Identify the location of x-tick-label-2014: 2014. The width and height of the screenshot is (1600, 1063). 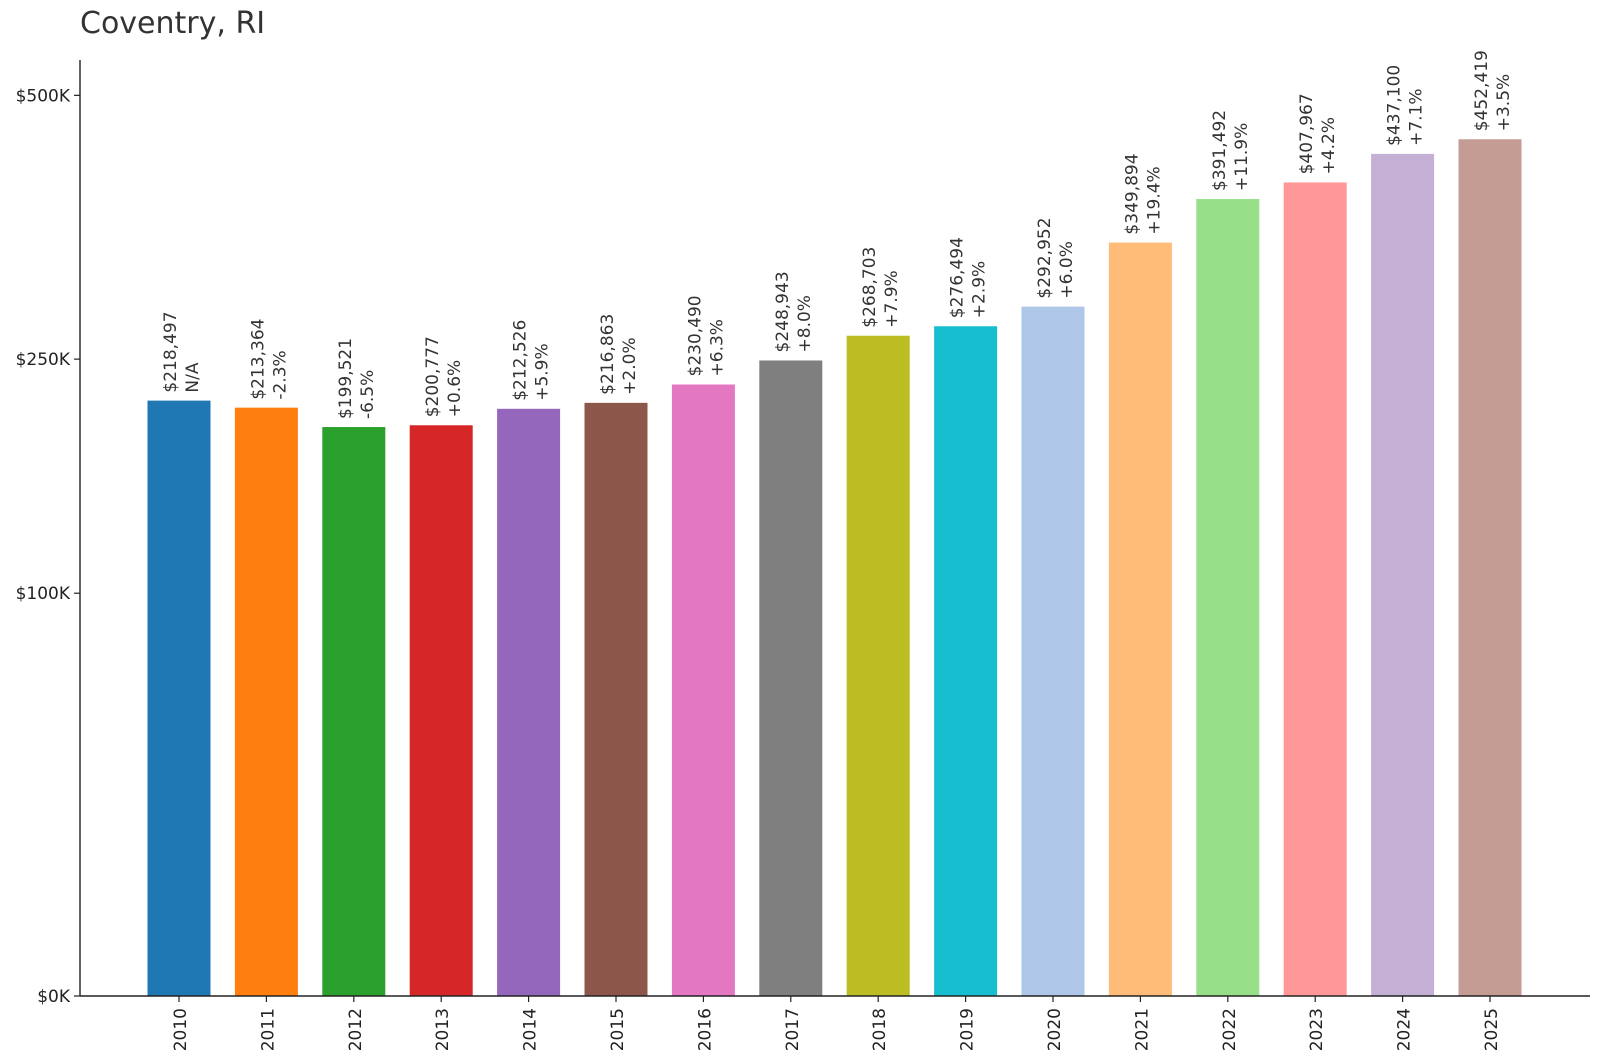
(531, 1029).